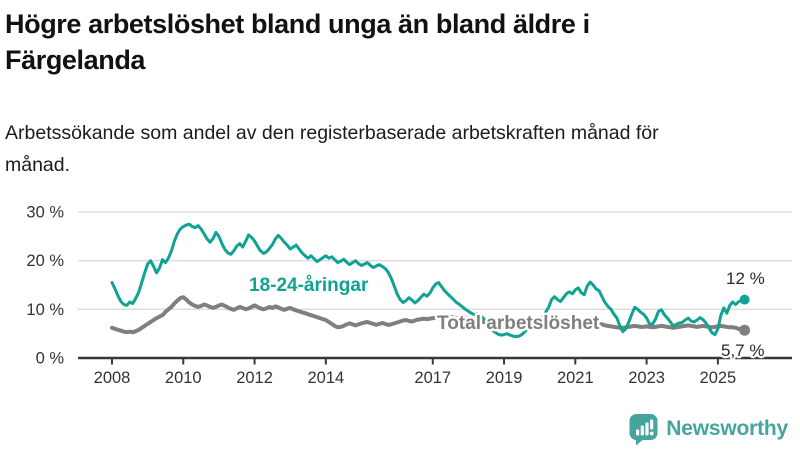 Image resolution: width=800 pixels, height=450 pixels. What do you see at coordinates (254, 378) in the screenshot?
I see `x-tick-label: 2012` at bounding box center [254, 378].